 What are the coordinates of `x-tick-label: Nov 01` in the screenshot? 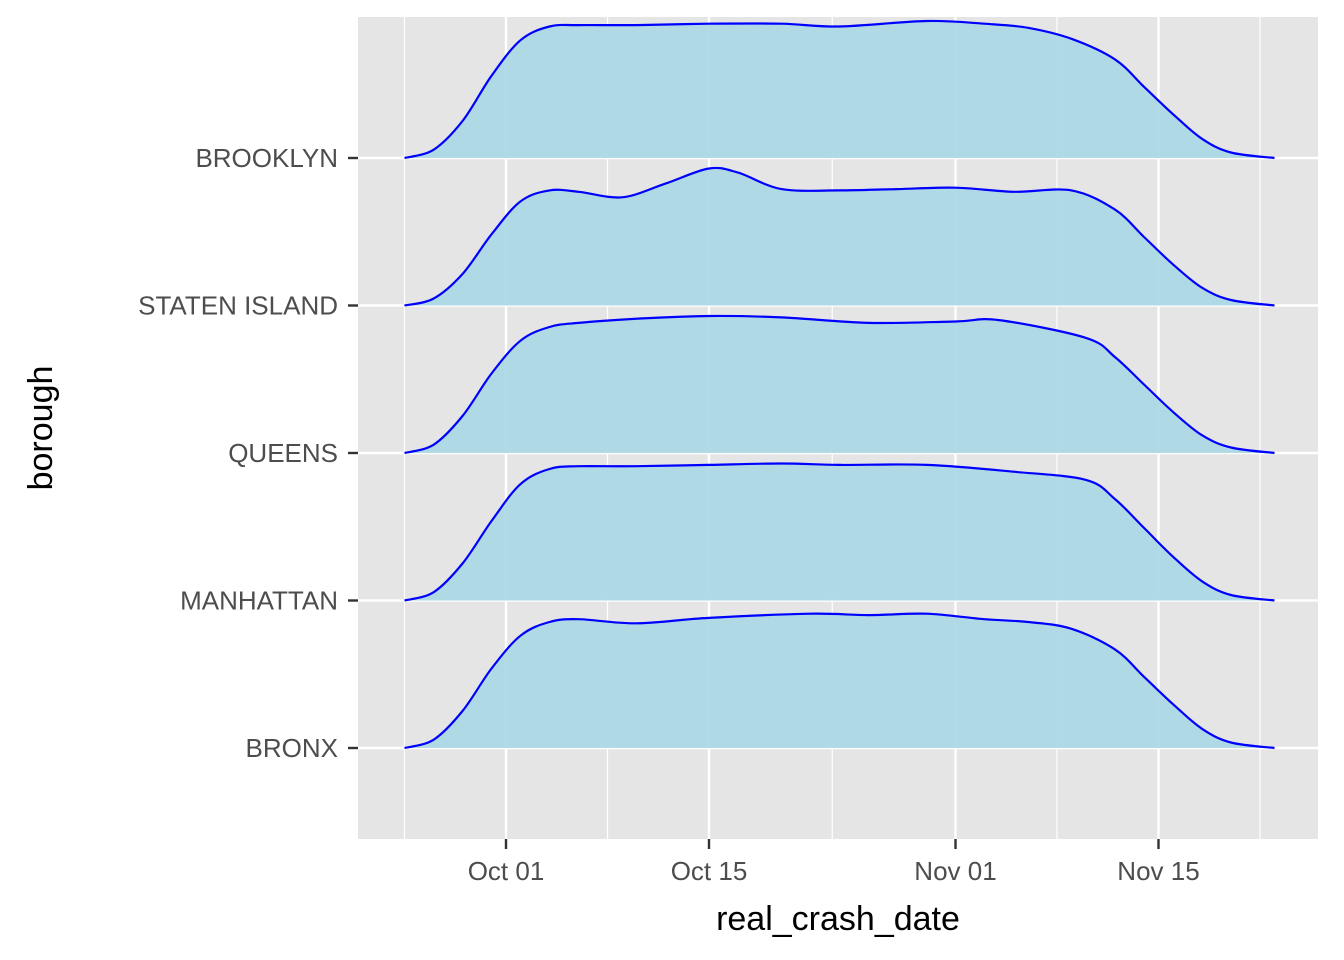 It's located at (955, 871).